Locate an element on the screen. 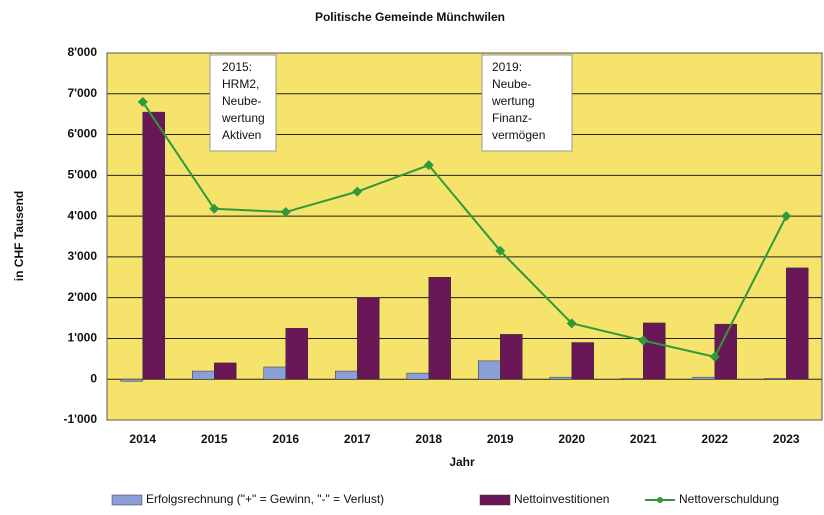 The image size is (824, 515). y-tick-label: -1'000 is located at coordinates (80, 419).